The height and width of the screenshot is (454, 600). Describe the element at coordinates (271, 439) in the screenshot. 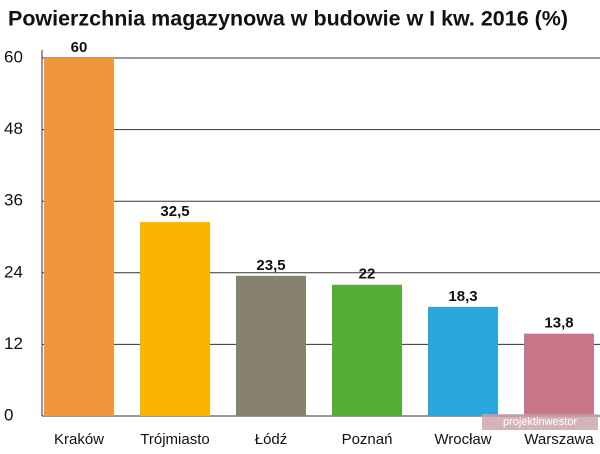

I see `x-tick-label: Łódź` at that location.